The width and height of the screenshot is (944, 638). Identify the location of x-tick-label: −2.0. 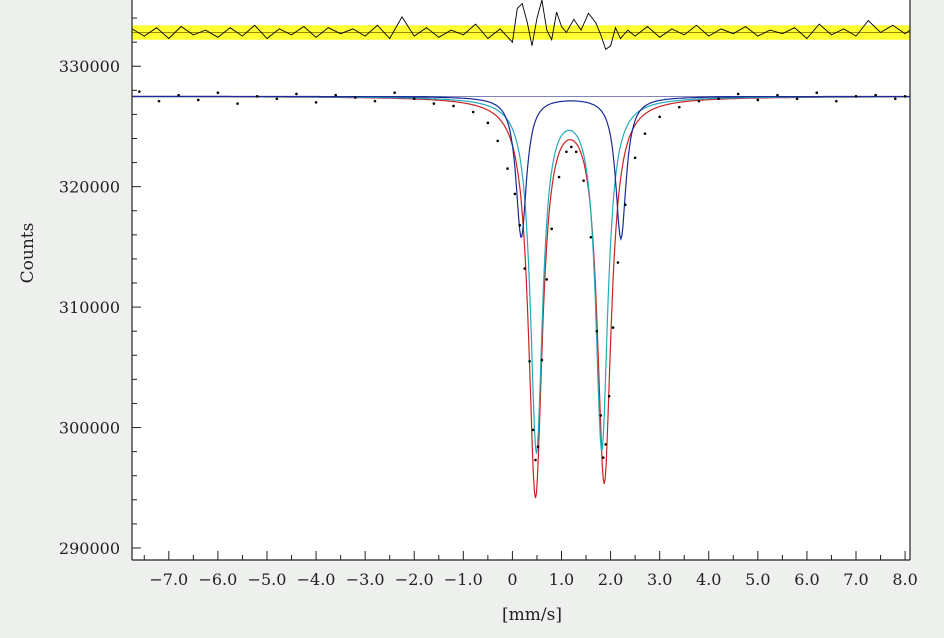
(414, 579).